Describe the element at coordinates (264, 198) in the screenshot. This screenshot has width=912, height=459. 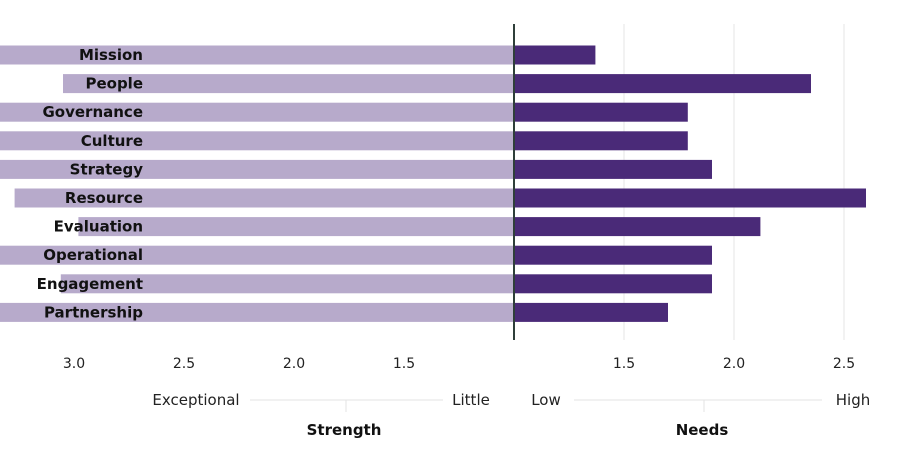
I see `strength-bar-resource` at that location.